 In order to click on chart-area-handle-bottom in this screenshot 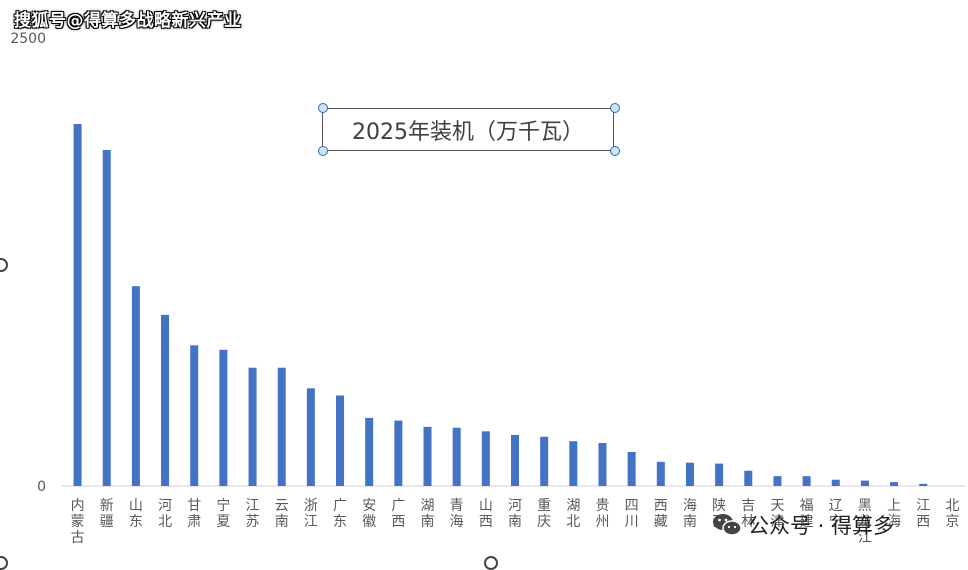, I will do `click(491, 563)`.